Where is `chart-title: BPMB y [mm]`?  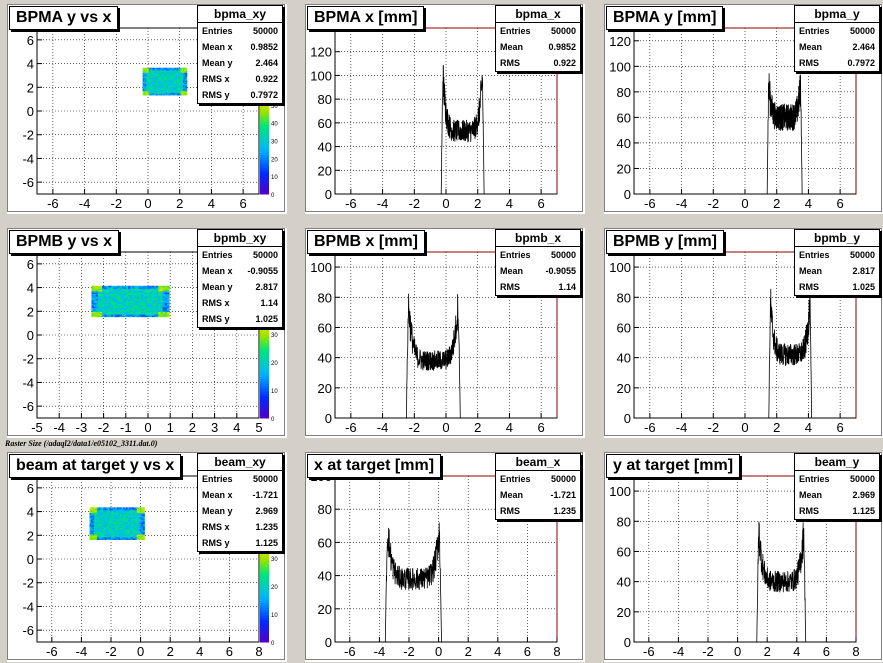
chart-title: BPMB y [mm] is located at coordinates (665, 242).